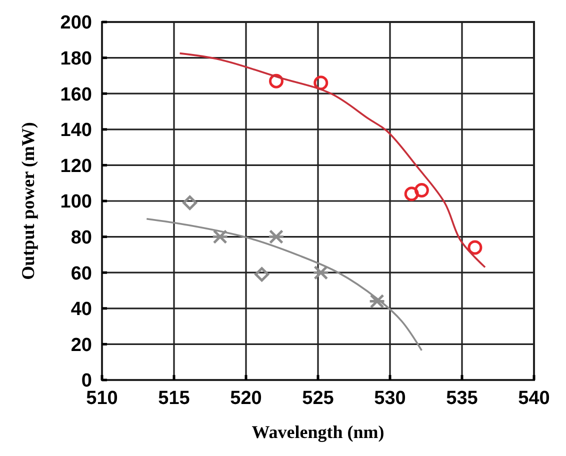 The height and width of the screenshot is (456, 566). I want to click on y-tick-label: 140, so click(76, 131).